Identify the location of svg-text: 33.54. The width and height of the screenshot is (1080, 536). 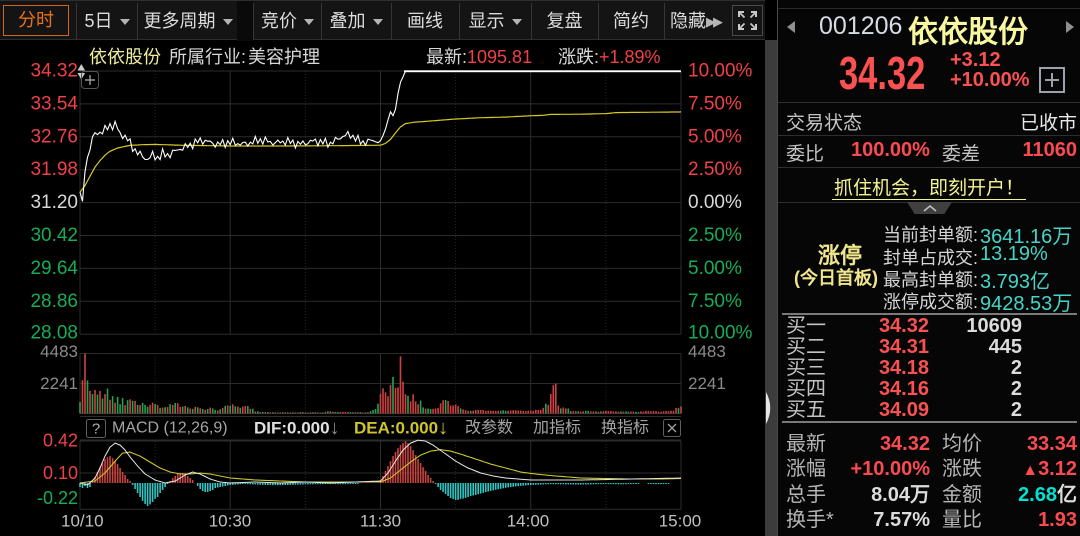
(54, 103).